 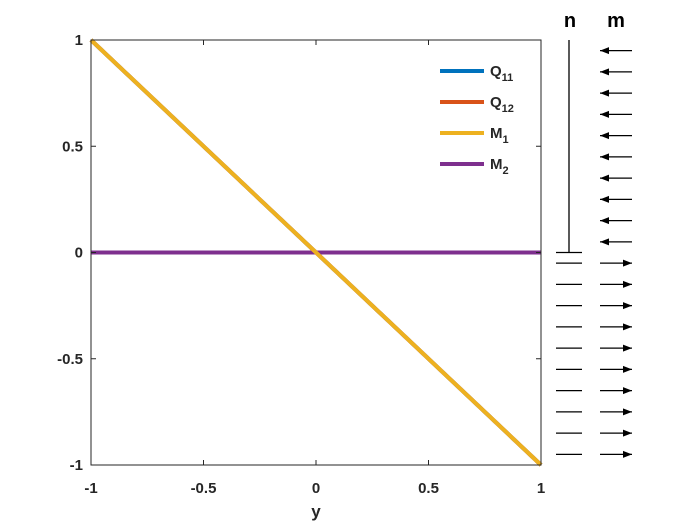 What do you see at coordinates (594, 234) in the screenshot?
I see `force-diagram: n m` at bounding box center [594, 234].